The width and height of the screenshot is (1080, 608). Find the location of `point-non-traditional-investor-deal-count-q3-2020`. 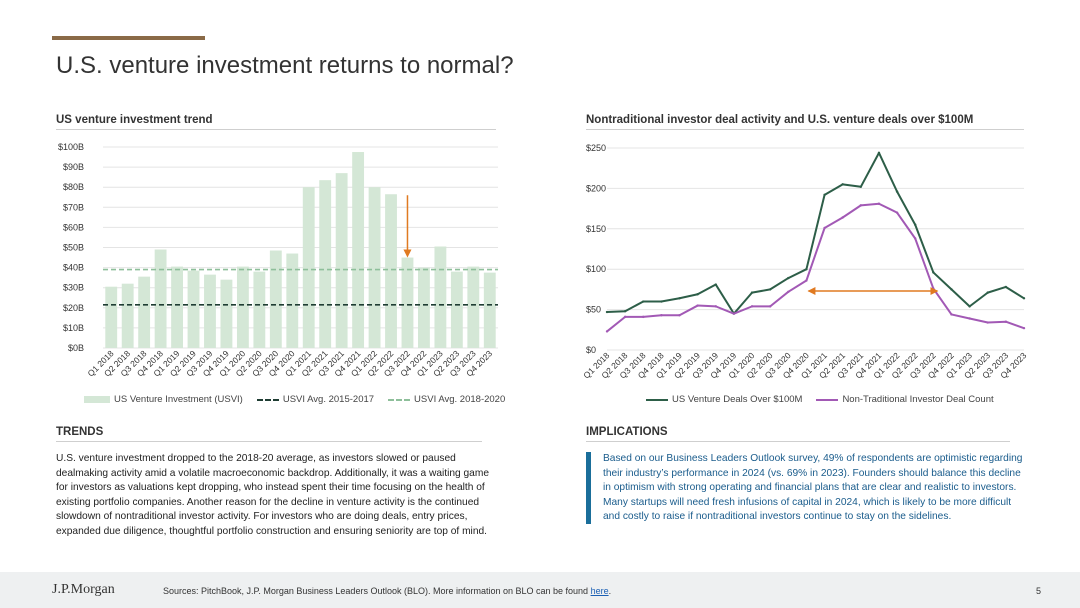

point-non-traditional-investor-deal-count-q3-2020 is located at coordinates (788, 292).